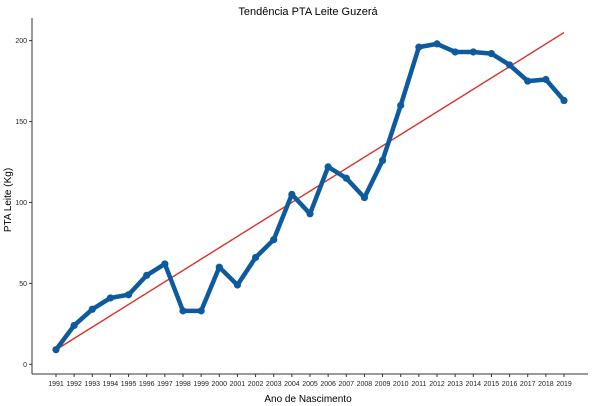 The image size is (592, 406). Describe the element at coordinates (24, 196) in the screenshot. I see `y-axis: 0 50 100 150 200` at that location.